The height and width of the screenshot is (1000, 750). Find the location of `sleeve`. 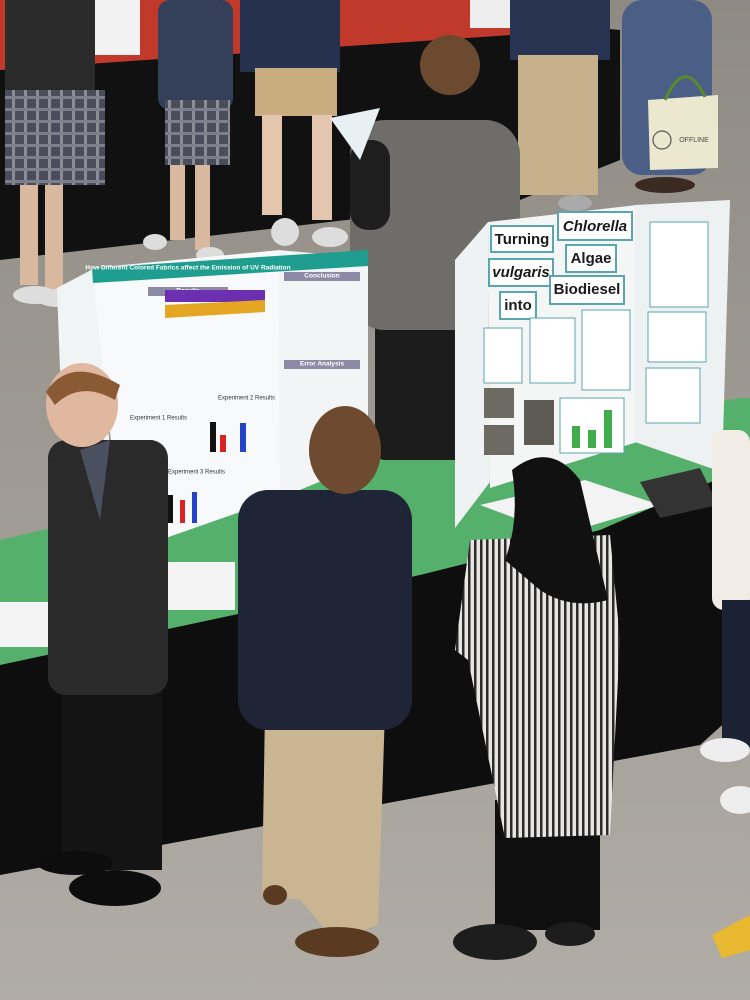

sleeve is located at coordinates (370, 185).